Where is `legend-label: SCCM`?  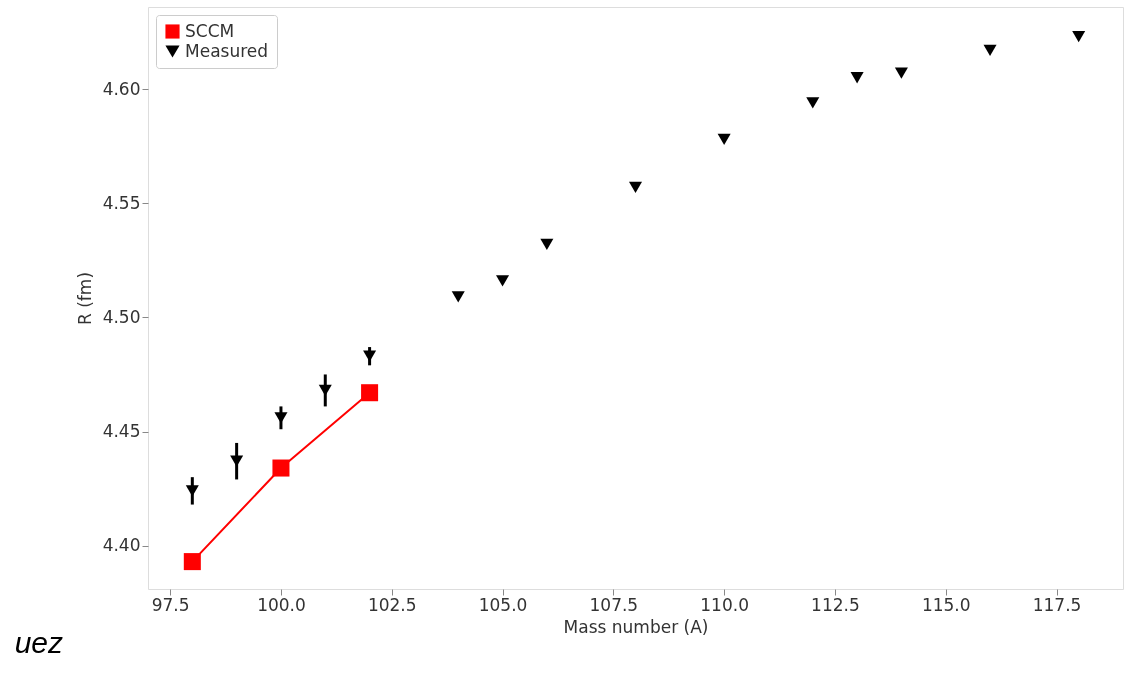
legend-label: SCCM is located at coordinates (210, 30).